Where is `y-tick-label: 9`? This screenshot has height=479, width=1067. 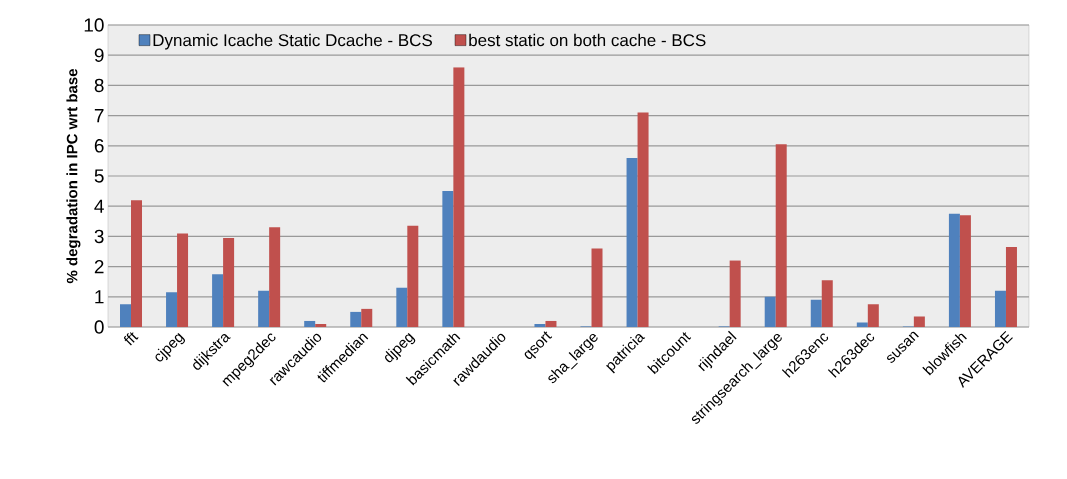
y-tick-label: 9 is located at coordinates (99, 55).